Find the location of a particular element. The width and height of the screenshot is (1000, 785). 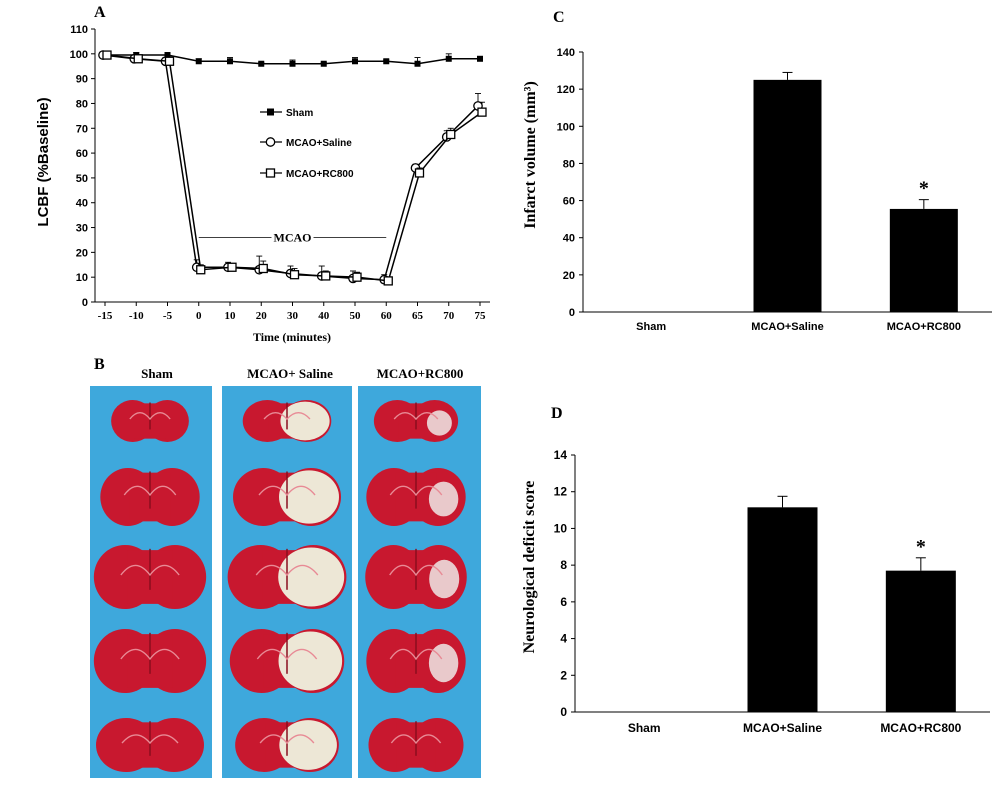

series-mcao-rc800 is located at coordinates (294, 168).